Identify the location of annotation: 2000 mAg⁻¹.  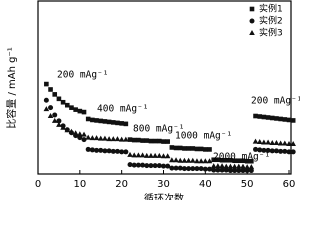
(241, 157).